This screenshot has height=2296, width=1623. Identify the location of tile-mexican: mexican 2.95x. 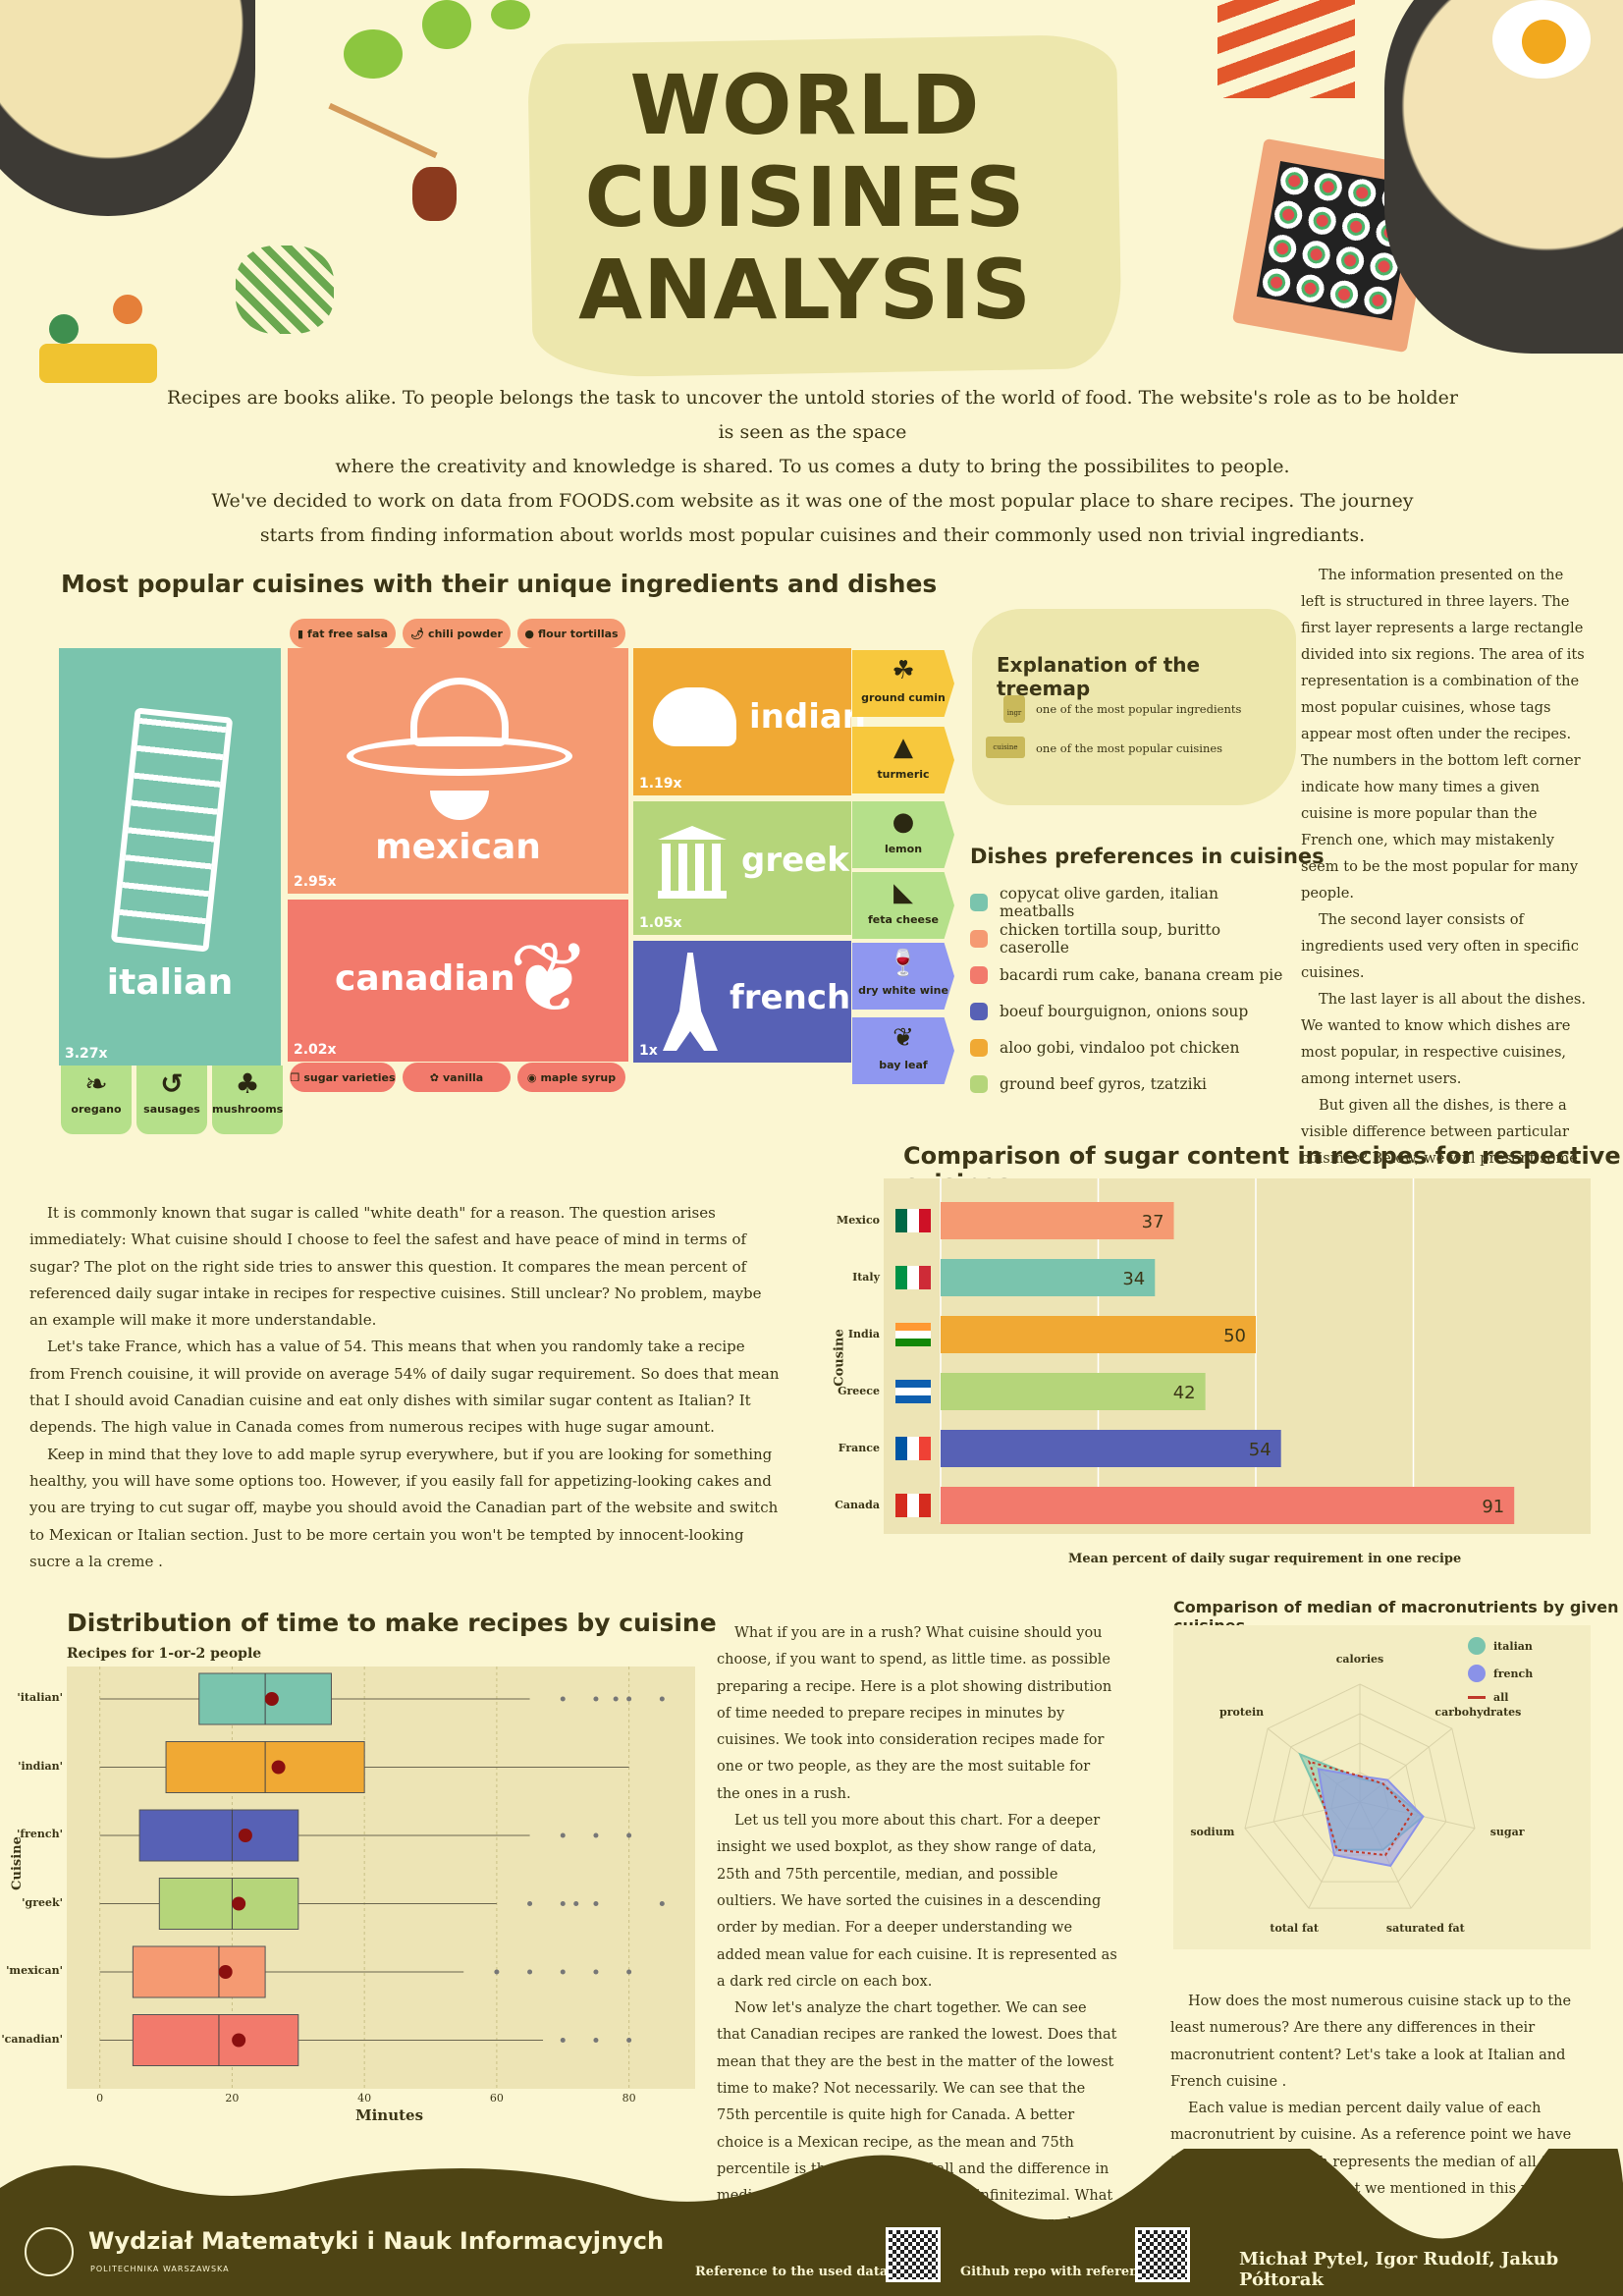
(458, 771).